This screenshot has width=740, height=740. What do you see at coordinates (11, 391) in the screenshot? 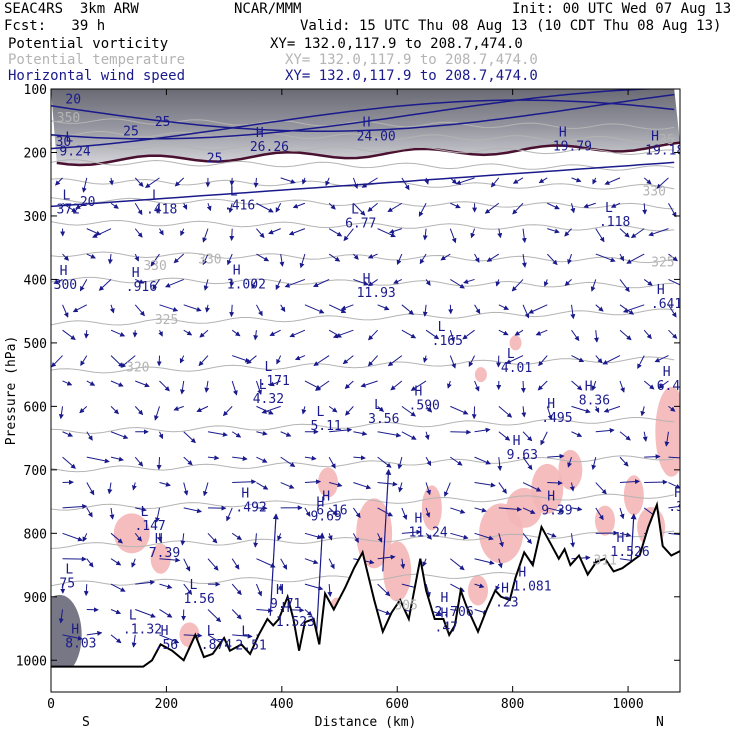
I see `y-axis-title: Pressure (hPa)` at bounding box center [11, 391].